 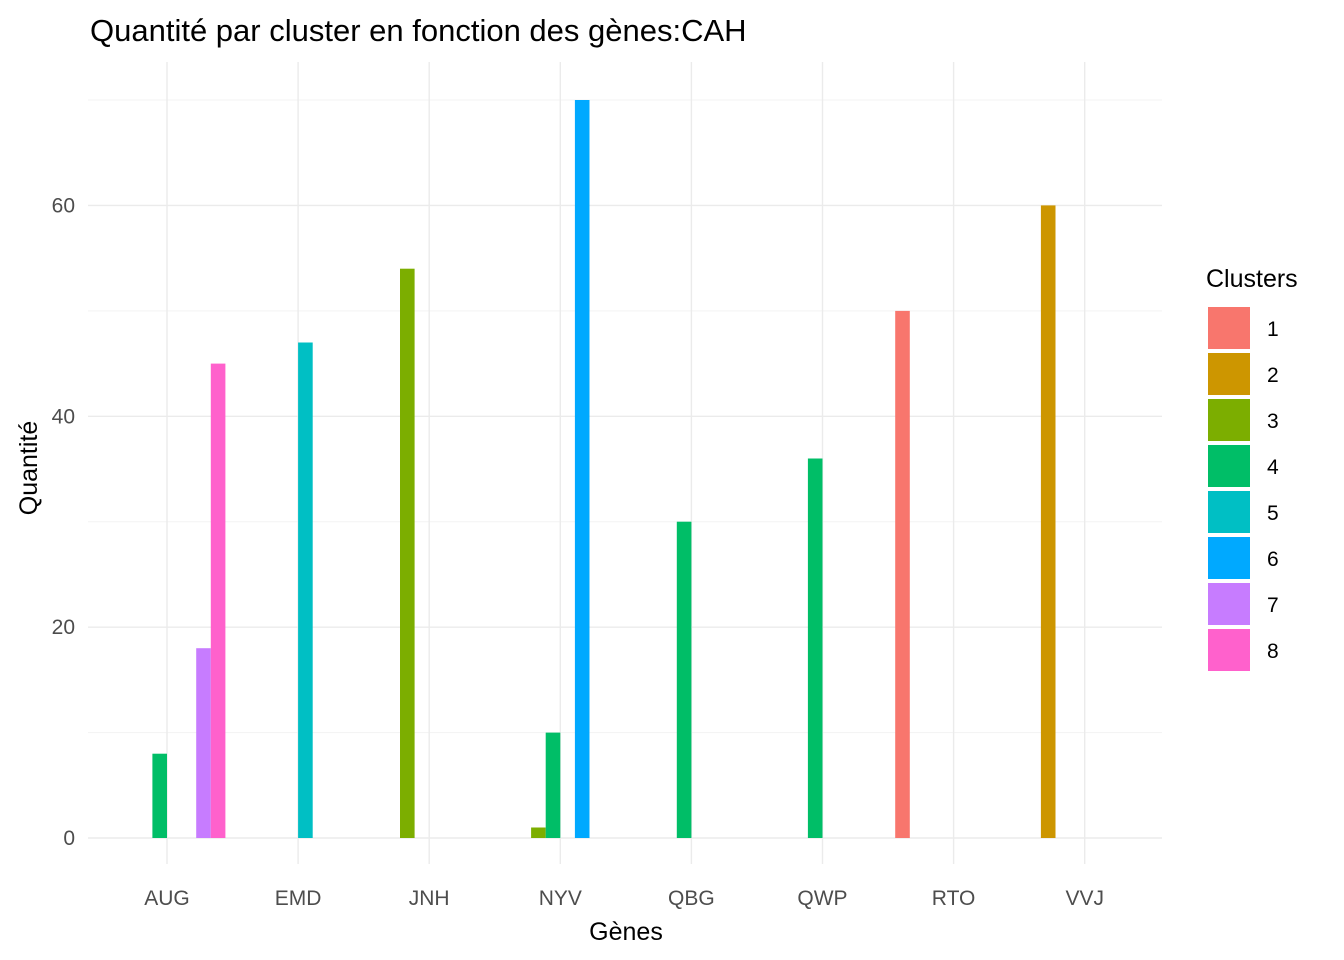 I want to click on y-axis-ticks: 0 20 40 60, so click(x=63, y=522).